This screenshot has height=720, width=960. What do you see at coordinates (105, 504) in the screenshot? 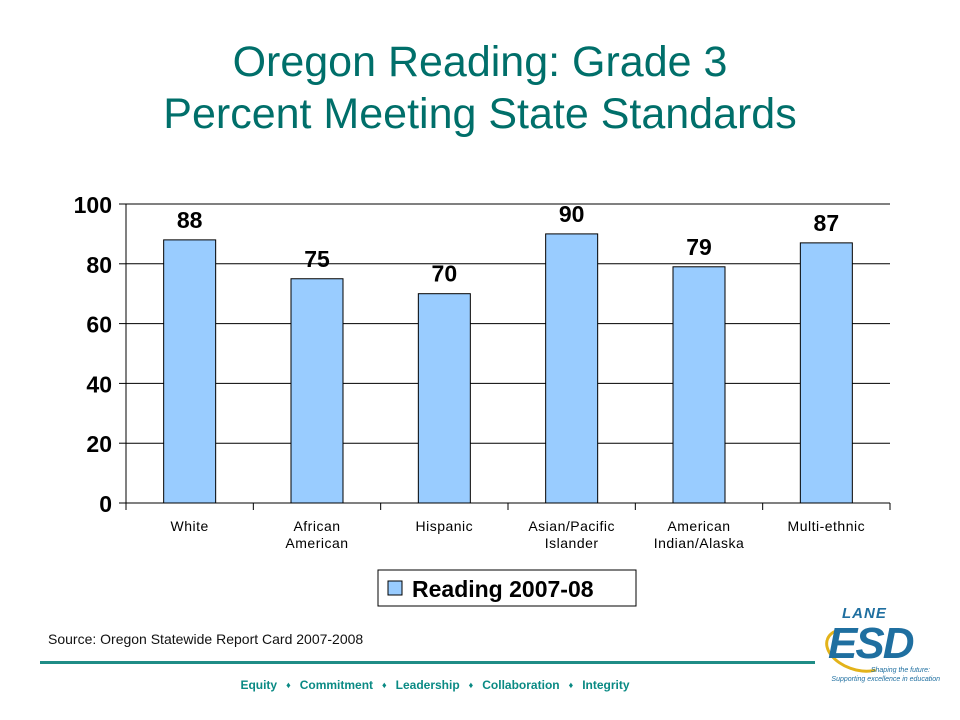
I see `y-tick-label: 0` at bounding box center [105, 504].